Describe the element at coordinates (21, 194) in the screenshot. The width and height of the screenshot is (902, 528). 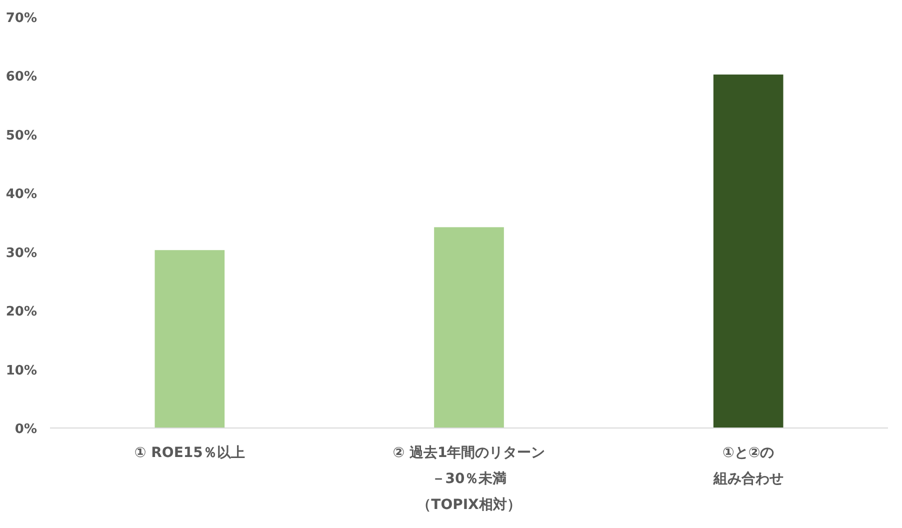
I see `y-tick-label: 40%` at that location.